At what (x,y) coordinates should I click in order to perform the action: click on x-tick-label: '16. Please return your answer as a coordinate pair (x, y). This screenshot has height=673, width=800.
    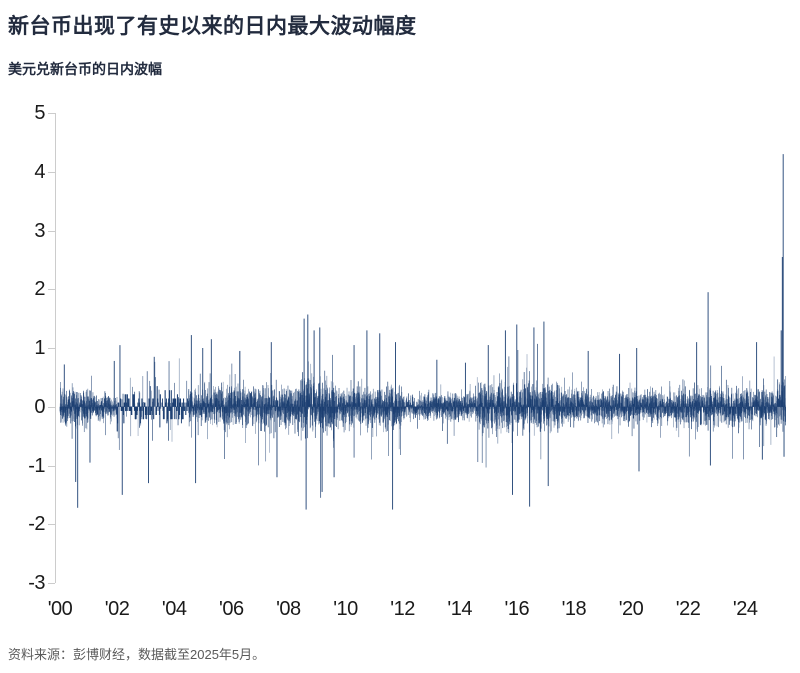
    Looking at the image, I should click on (517, 609).